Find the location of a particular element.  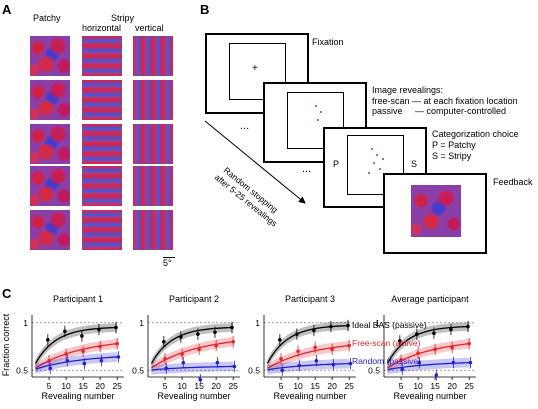

chart-1-xtick-20: 20 is located at coordinates (100, 386).